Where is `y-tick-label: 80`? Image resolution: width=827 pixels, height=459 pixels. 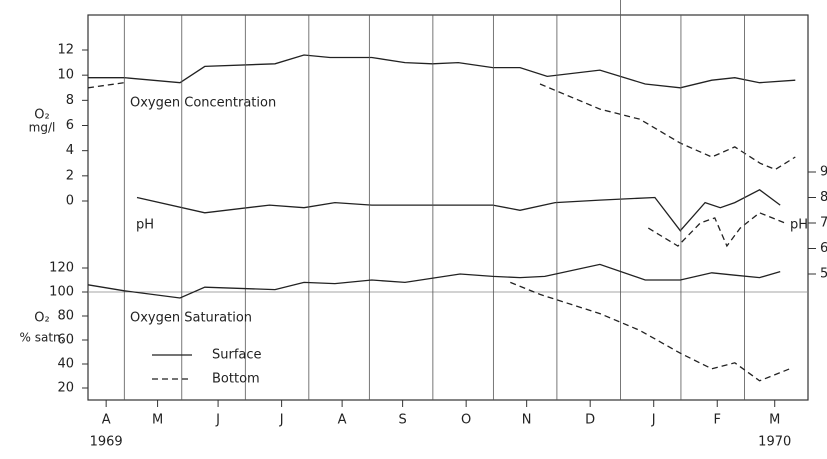
y-tick-label: 80 is located at coordinates (65, 316).